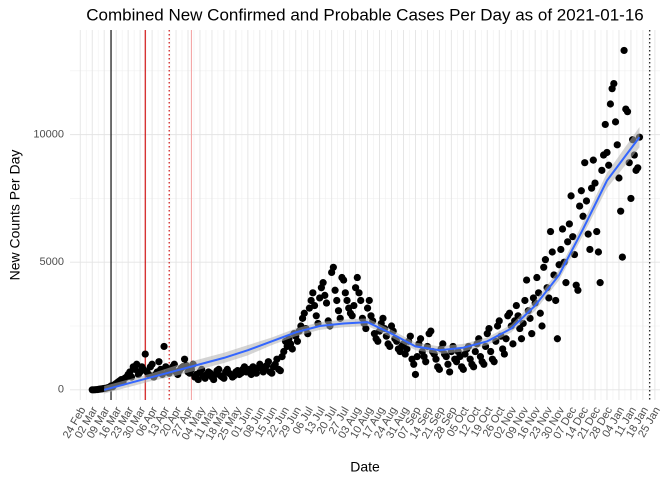 The height and width of the screenshot is (480, 672). I want to click on x-axis-label: Date, so click(365, 467).